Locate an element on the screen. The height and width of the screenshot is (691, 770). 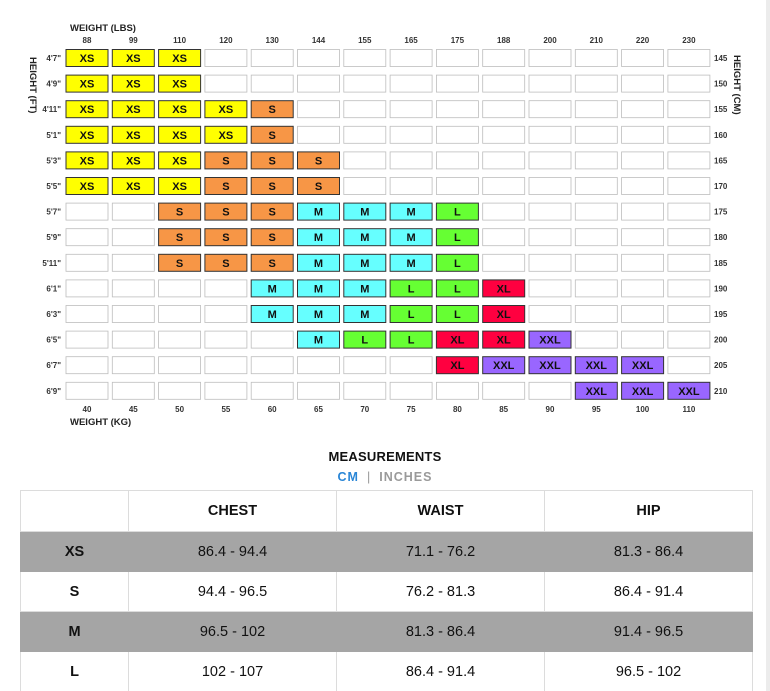
cm-tick-label: 200 is located at coordinates (721, 340).